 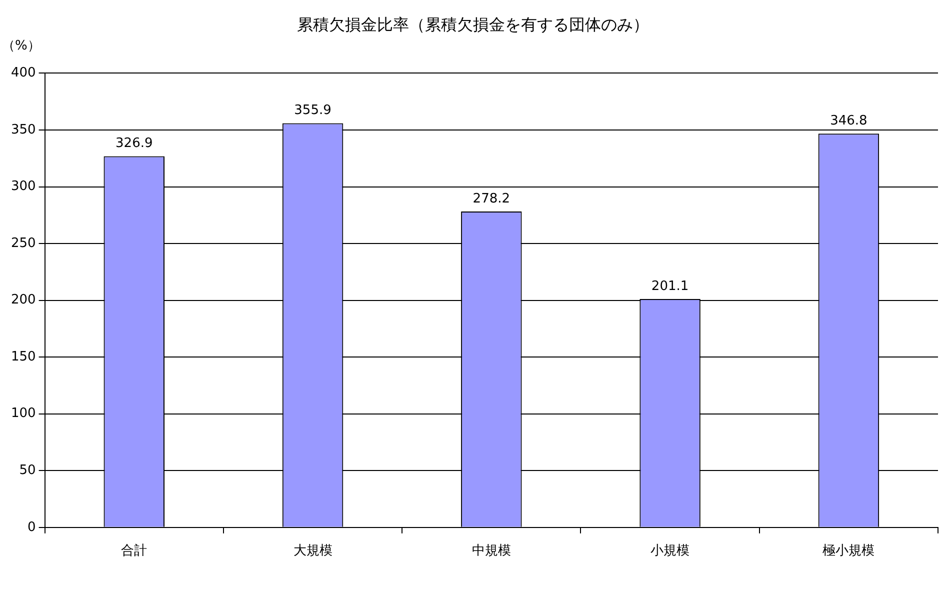 What do you see at coordinates (312, 551) in the screenshot?
I see `x-tick-label: 大規模` at bounding box center [312, 551].